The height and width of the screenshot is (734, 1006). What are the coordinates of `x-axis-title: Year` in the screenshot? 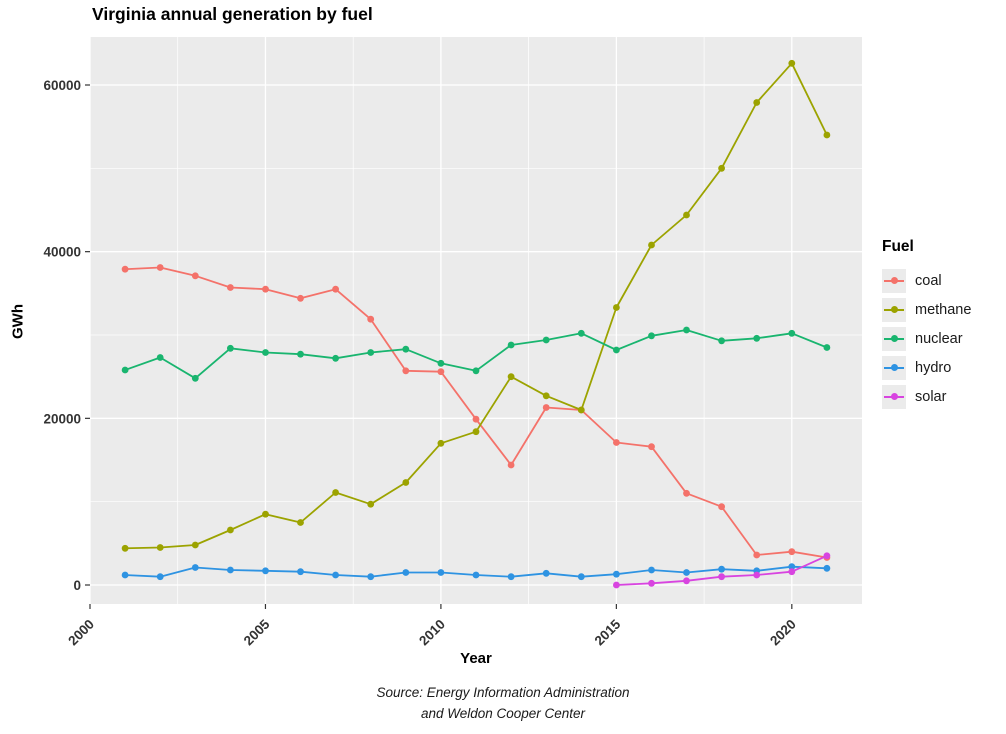 It's located at (476, 658).